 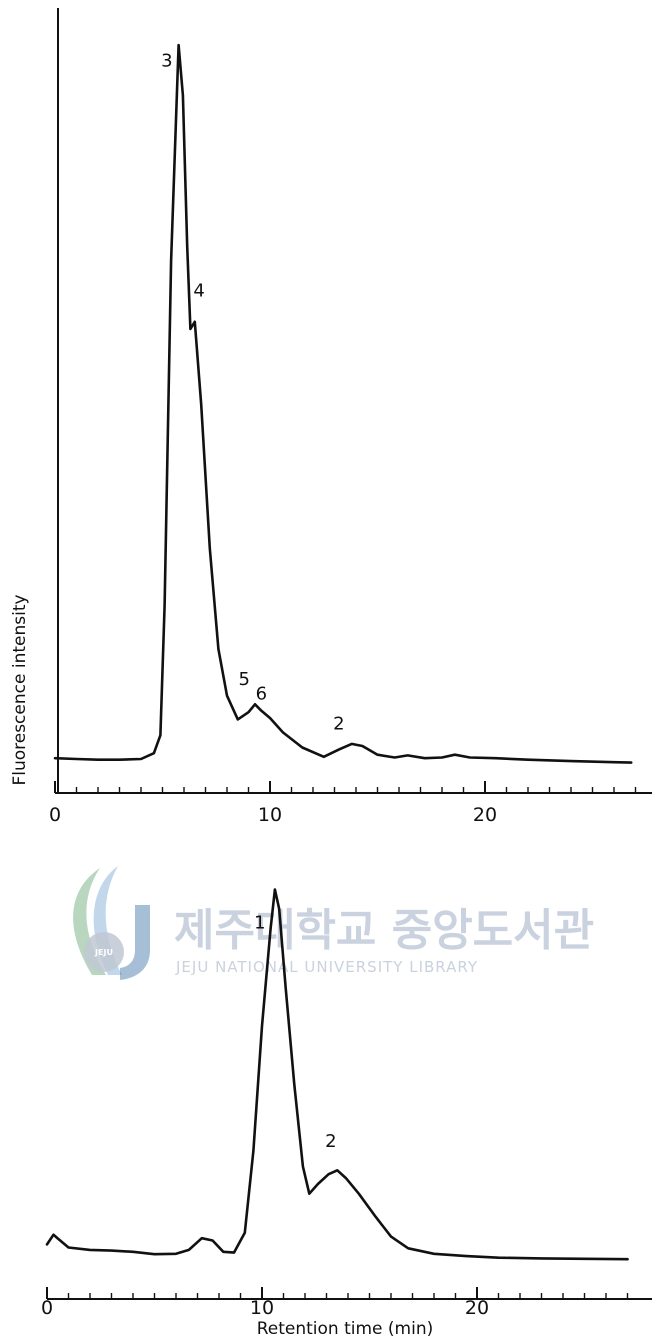 What do you see at coordinates (20, 689) in the screenshot?
I see `y-axis-title: Fluorescence intensity` at bounding box center [20, 689].